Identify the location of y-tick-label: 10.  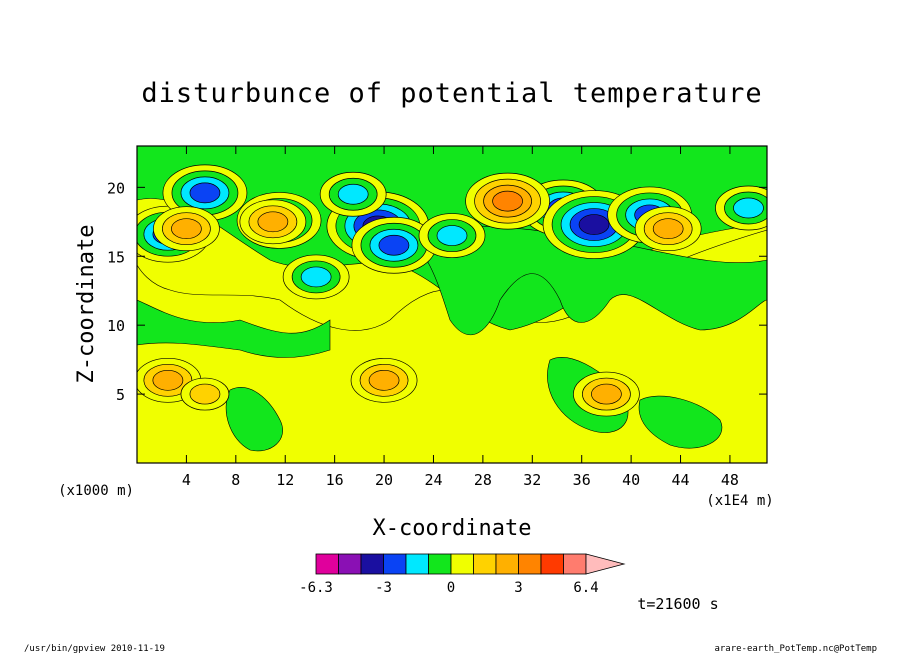
(116, 326).